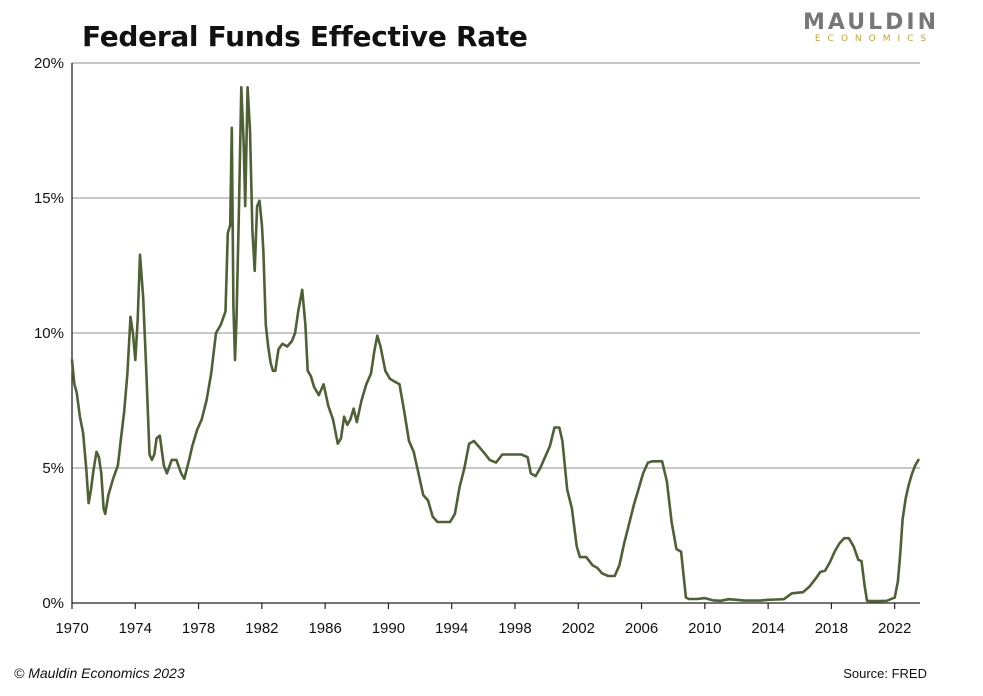 Image resolution: width=983 pixels, height=696 pixels. What do you see at coordinates (261, 628) in the screenshot?
I see `x-tick-label: 1982` at bounding box center [261, 628].